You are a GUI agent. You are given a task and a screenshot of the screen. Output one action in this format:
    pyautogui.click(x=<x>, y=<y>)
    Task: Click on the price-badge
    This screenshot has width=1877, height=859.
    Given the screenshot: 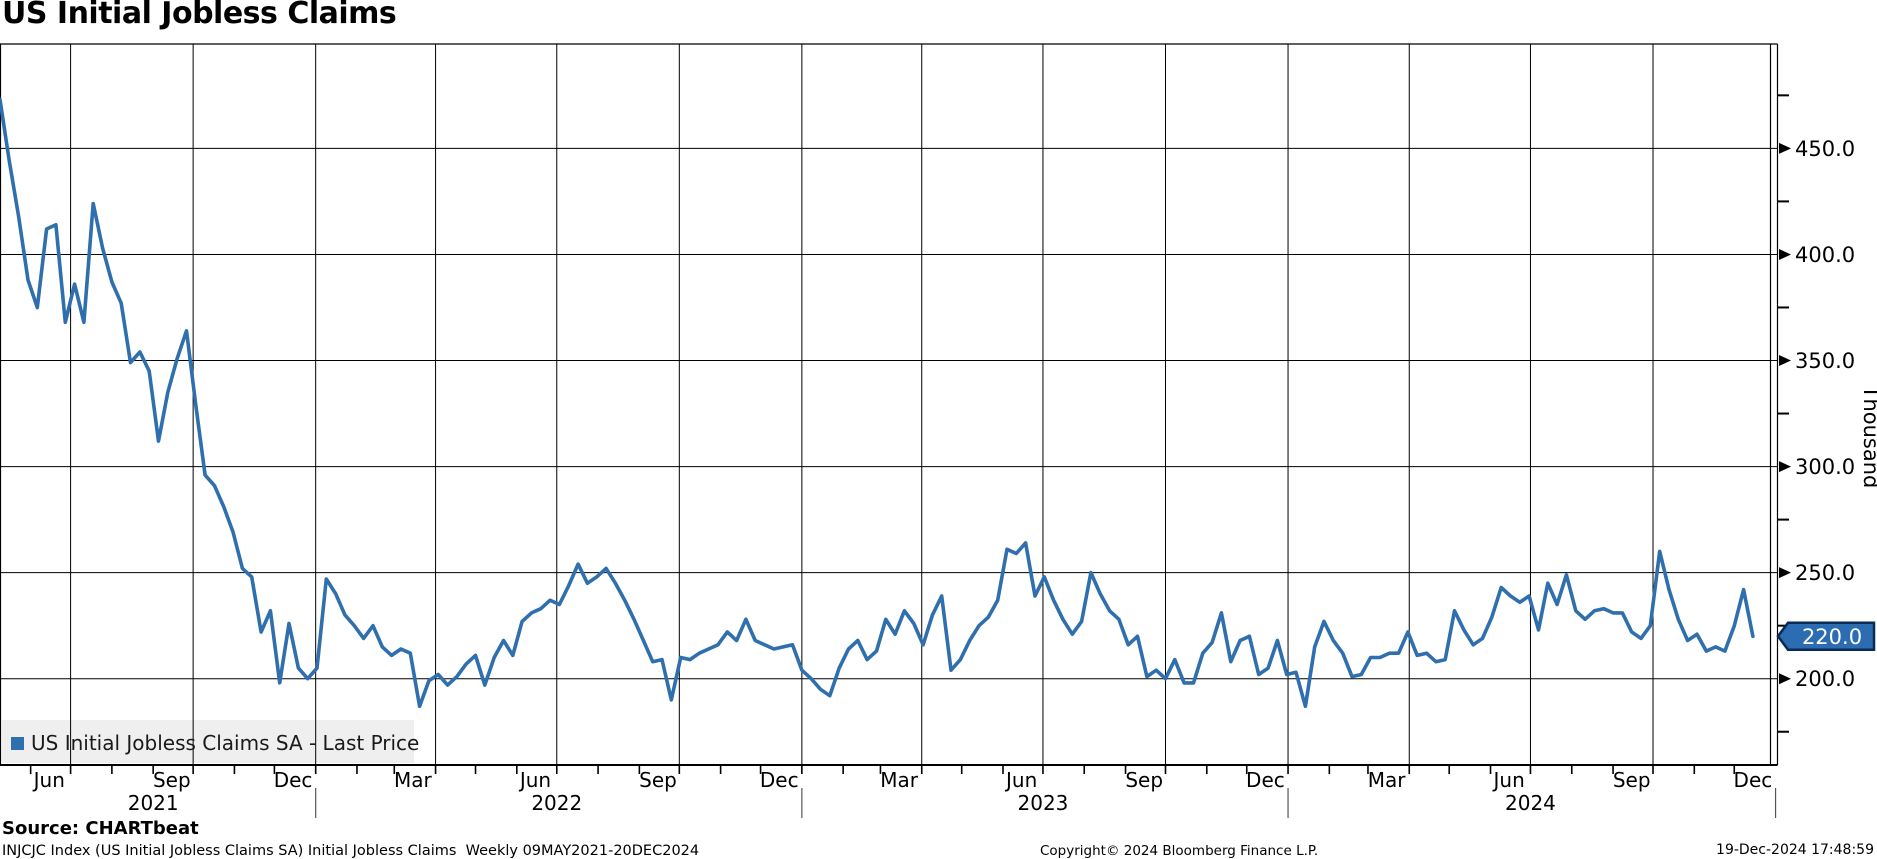 What is the action you would take?
    pyautogui.click(x=1826, y=636)
    